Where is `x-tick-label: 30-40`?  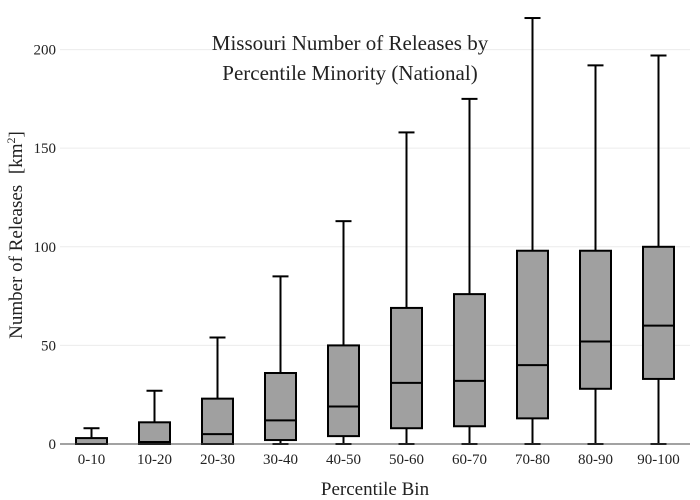
x-tick-label: 30-40 is located at coordinates (280, 460).